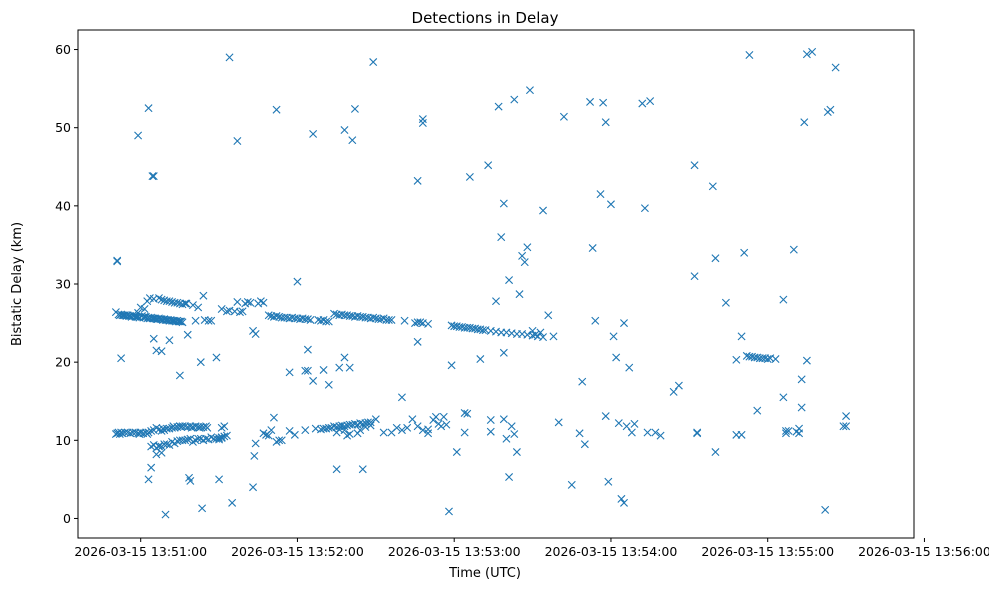  I want to click on x-tick-label: 2026-03-15 13:54:00, so click(611, 551).